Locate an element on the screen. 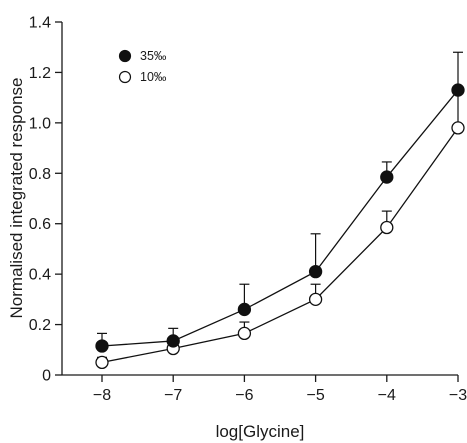 The width and height of the screenshot is (467, 443). y-tick-label: 0 is located at coordinates (46, 376).